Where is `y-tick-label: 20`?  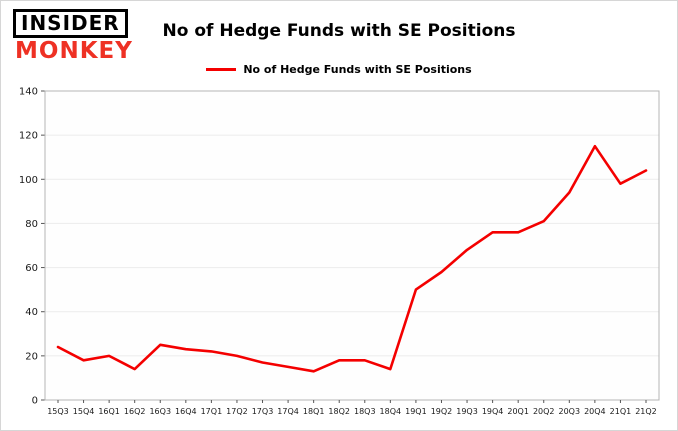
y-tick-label: 20 is located at coordinates (31, 356).